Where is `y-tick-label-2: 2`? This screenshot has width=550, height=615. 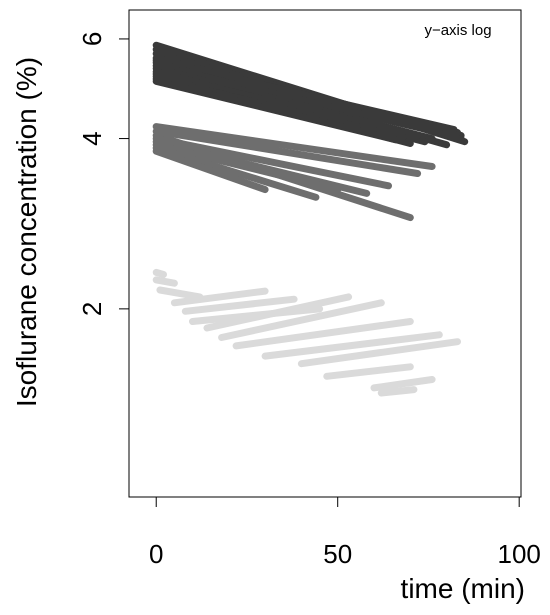
y-tick-label-2: 2 is located at coordinates (92, 309).